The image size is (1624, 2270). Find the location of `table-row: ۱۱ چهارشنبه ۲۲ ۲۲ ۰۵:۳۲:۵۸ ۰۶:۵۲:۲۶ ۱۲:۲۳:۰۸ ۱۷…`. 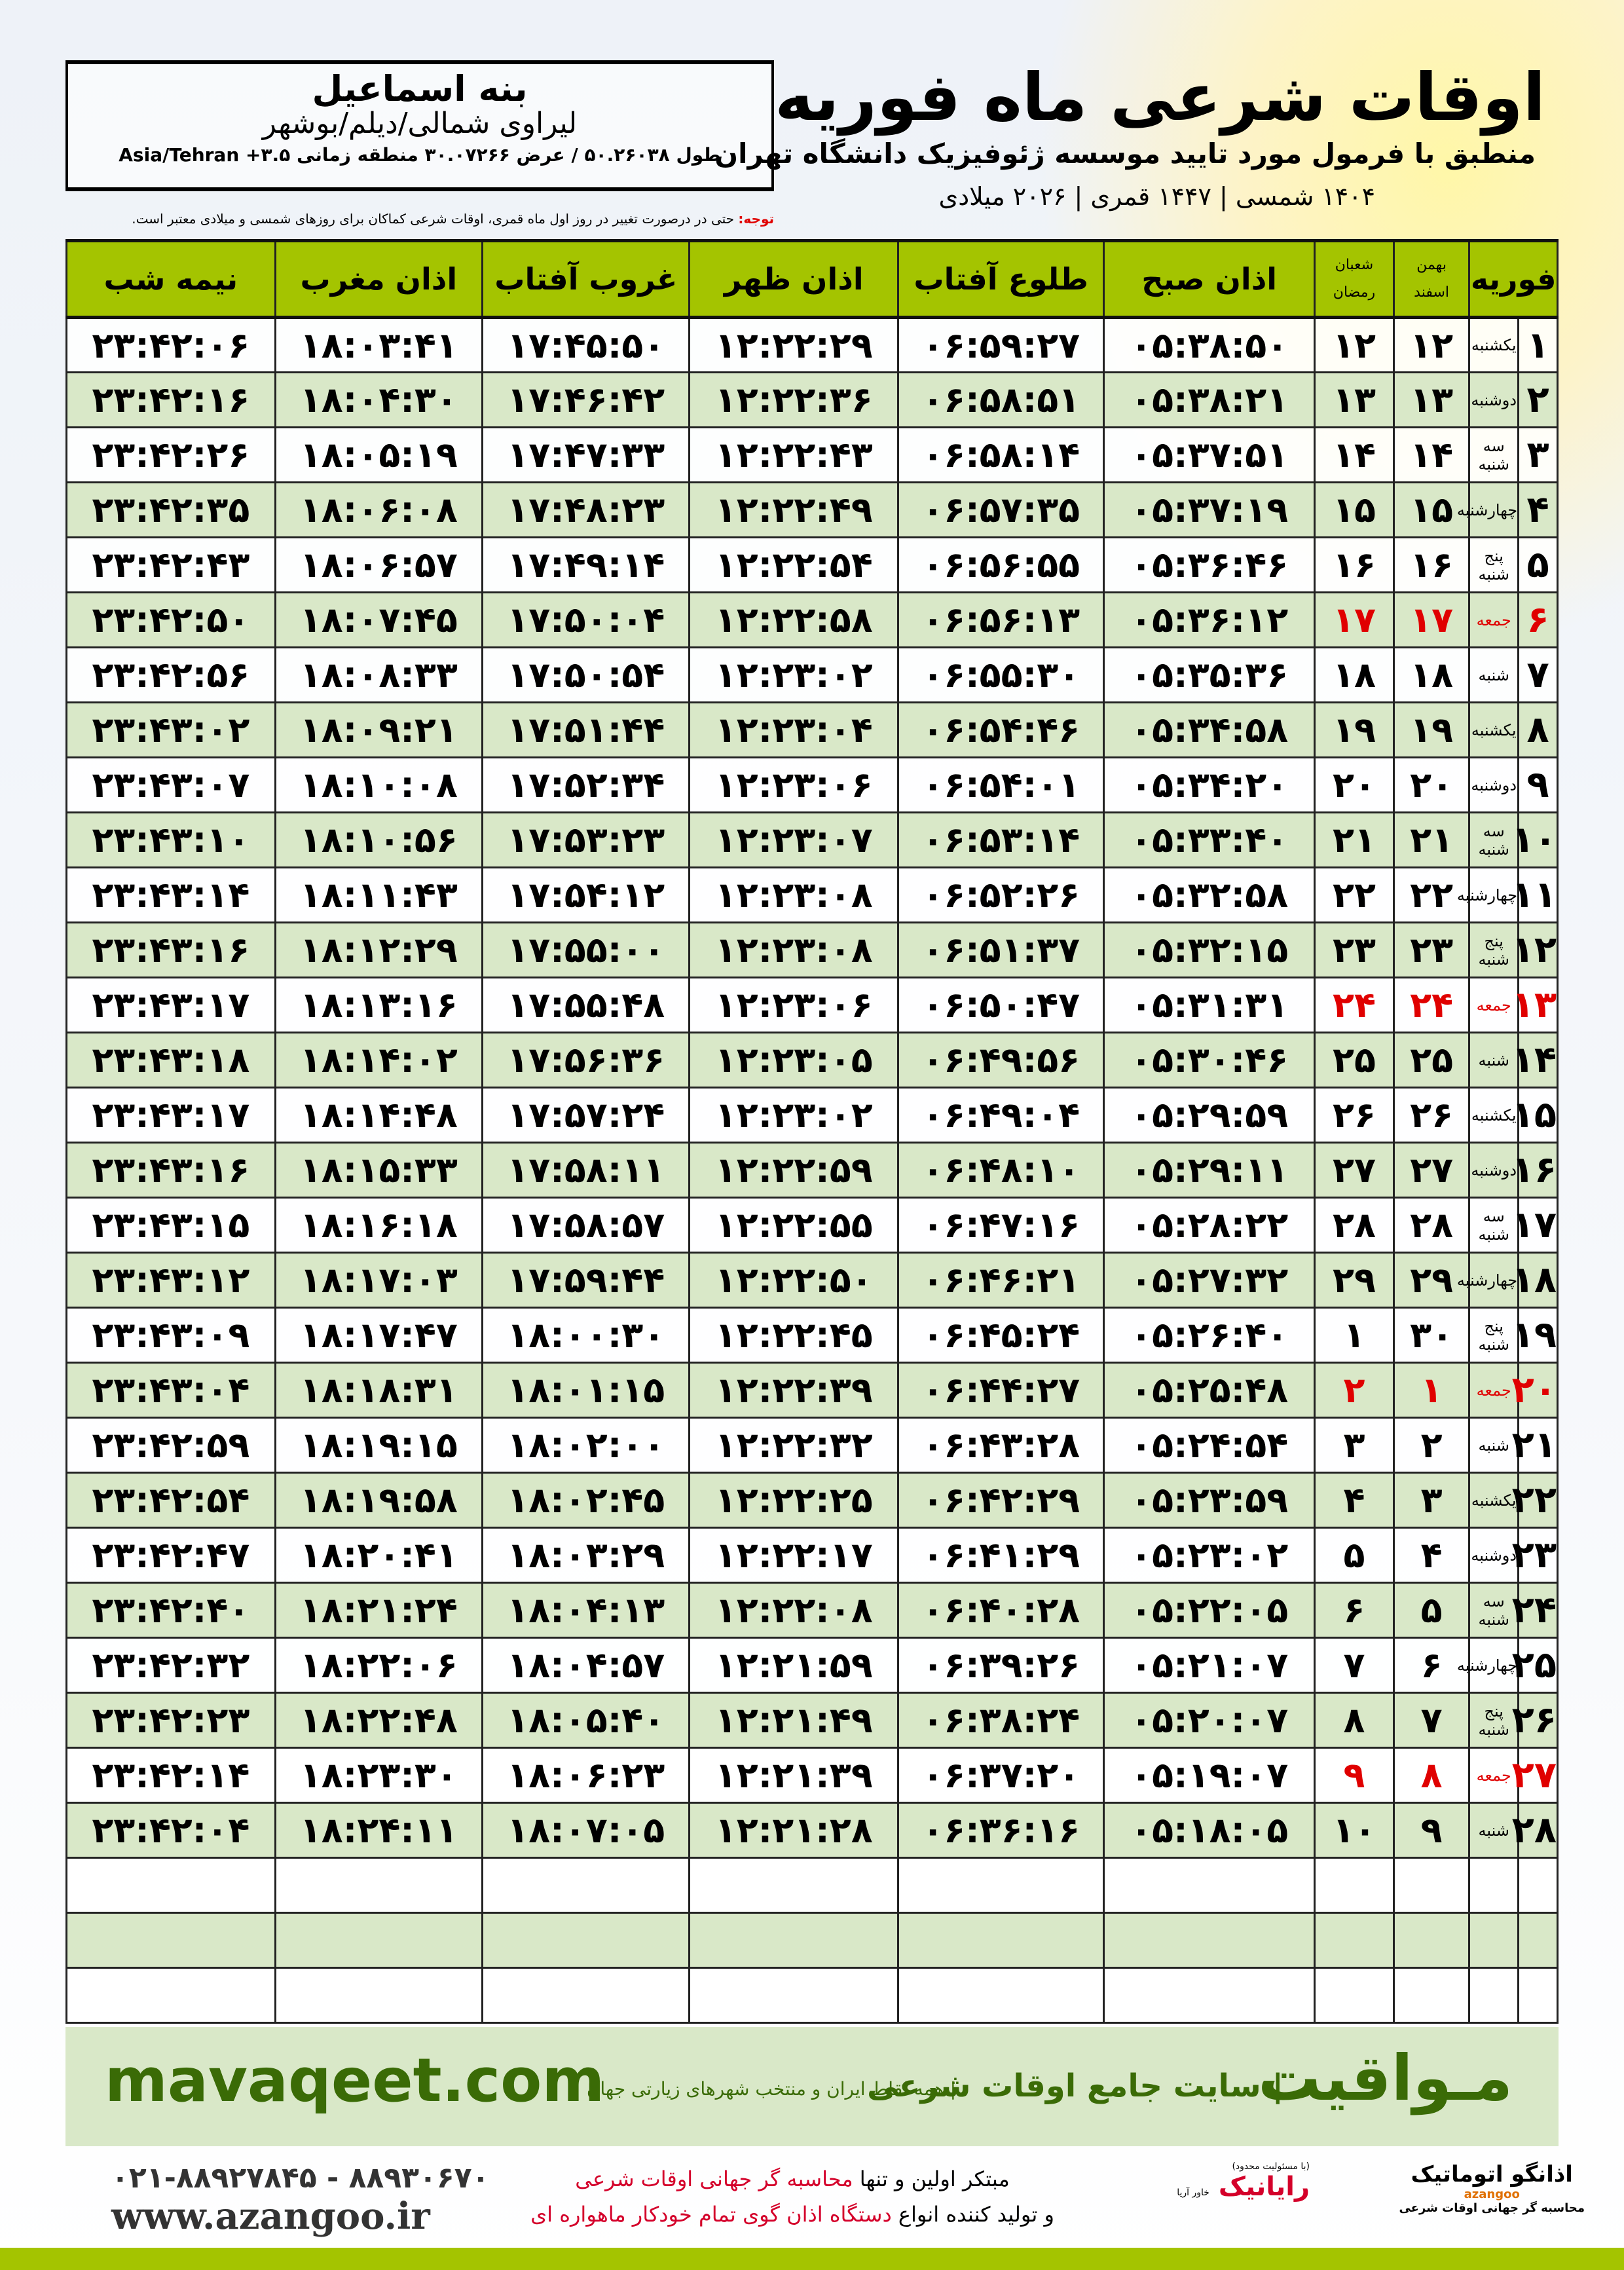

table-row: ۱۱ چهارشنبه ۲۲ ۲۲ ۰۵:۳۲:۵۸ ۰۶:۵۲:۲۶ ۱۲:۲۳:۰۸ ۱۷… is located at coordinates (812, 894).